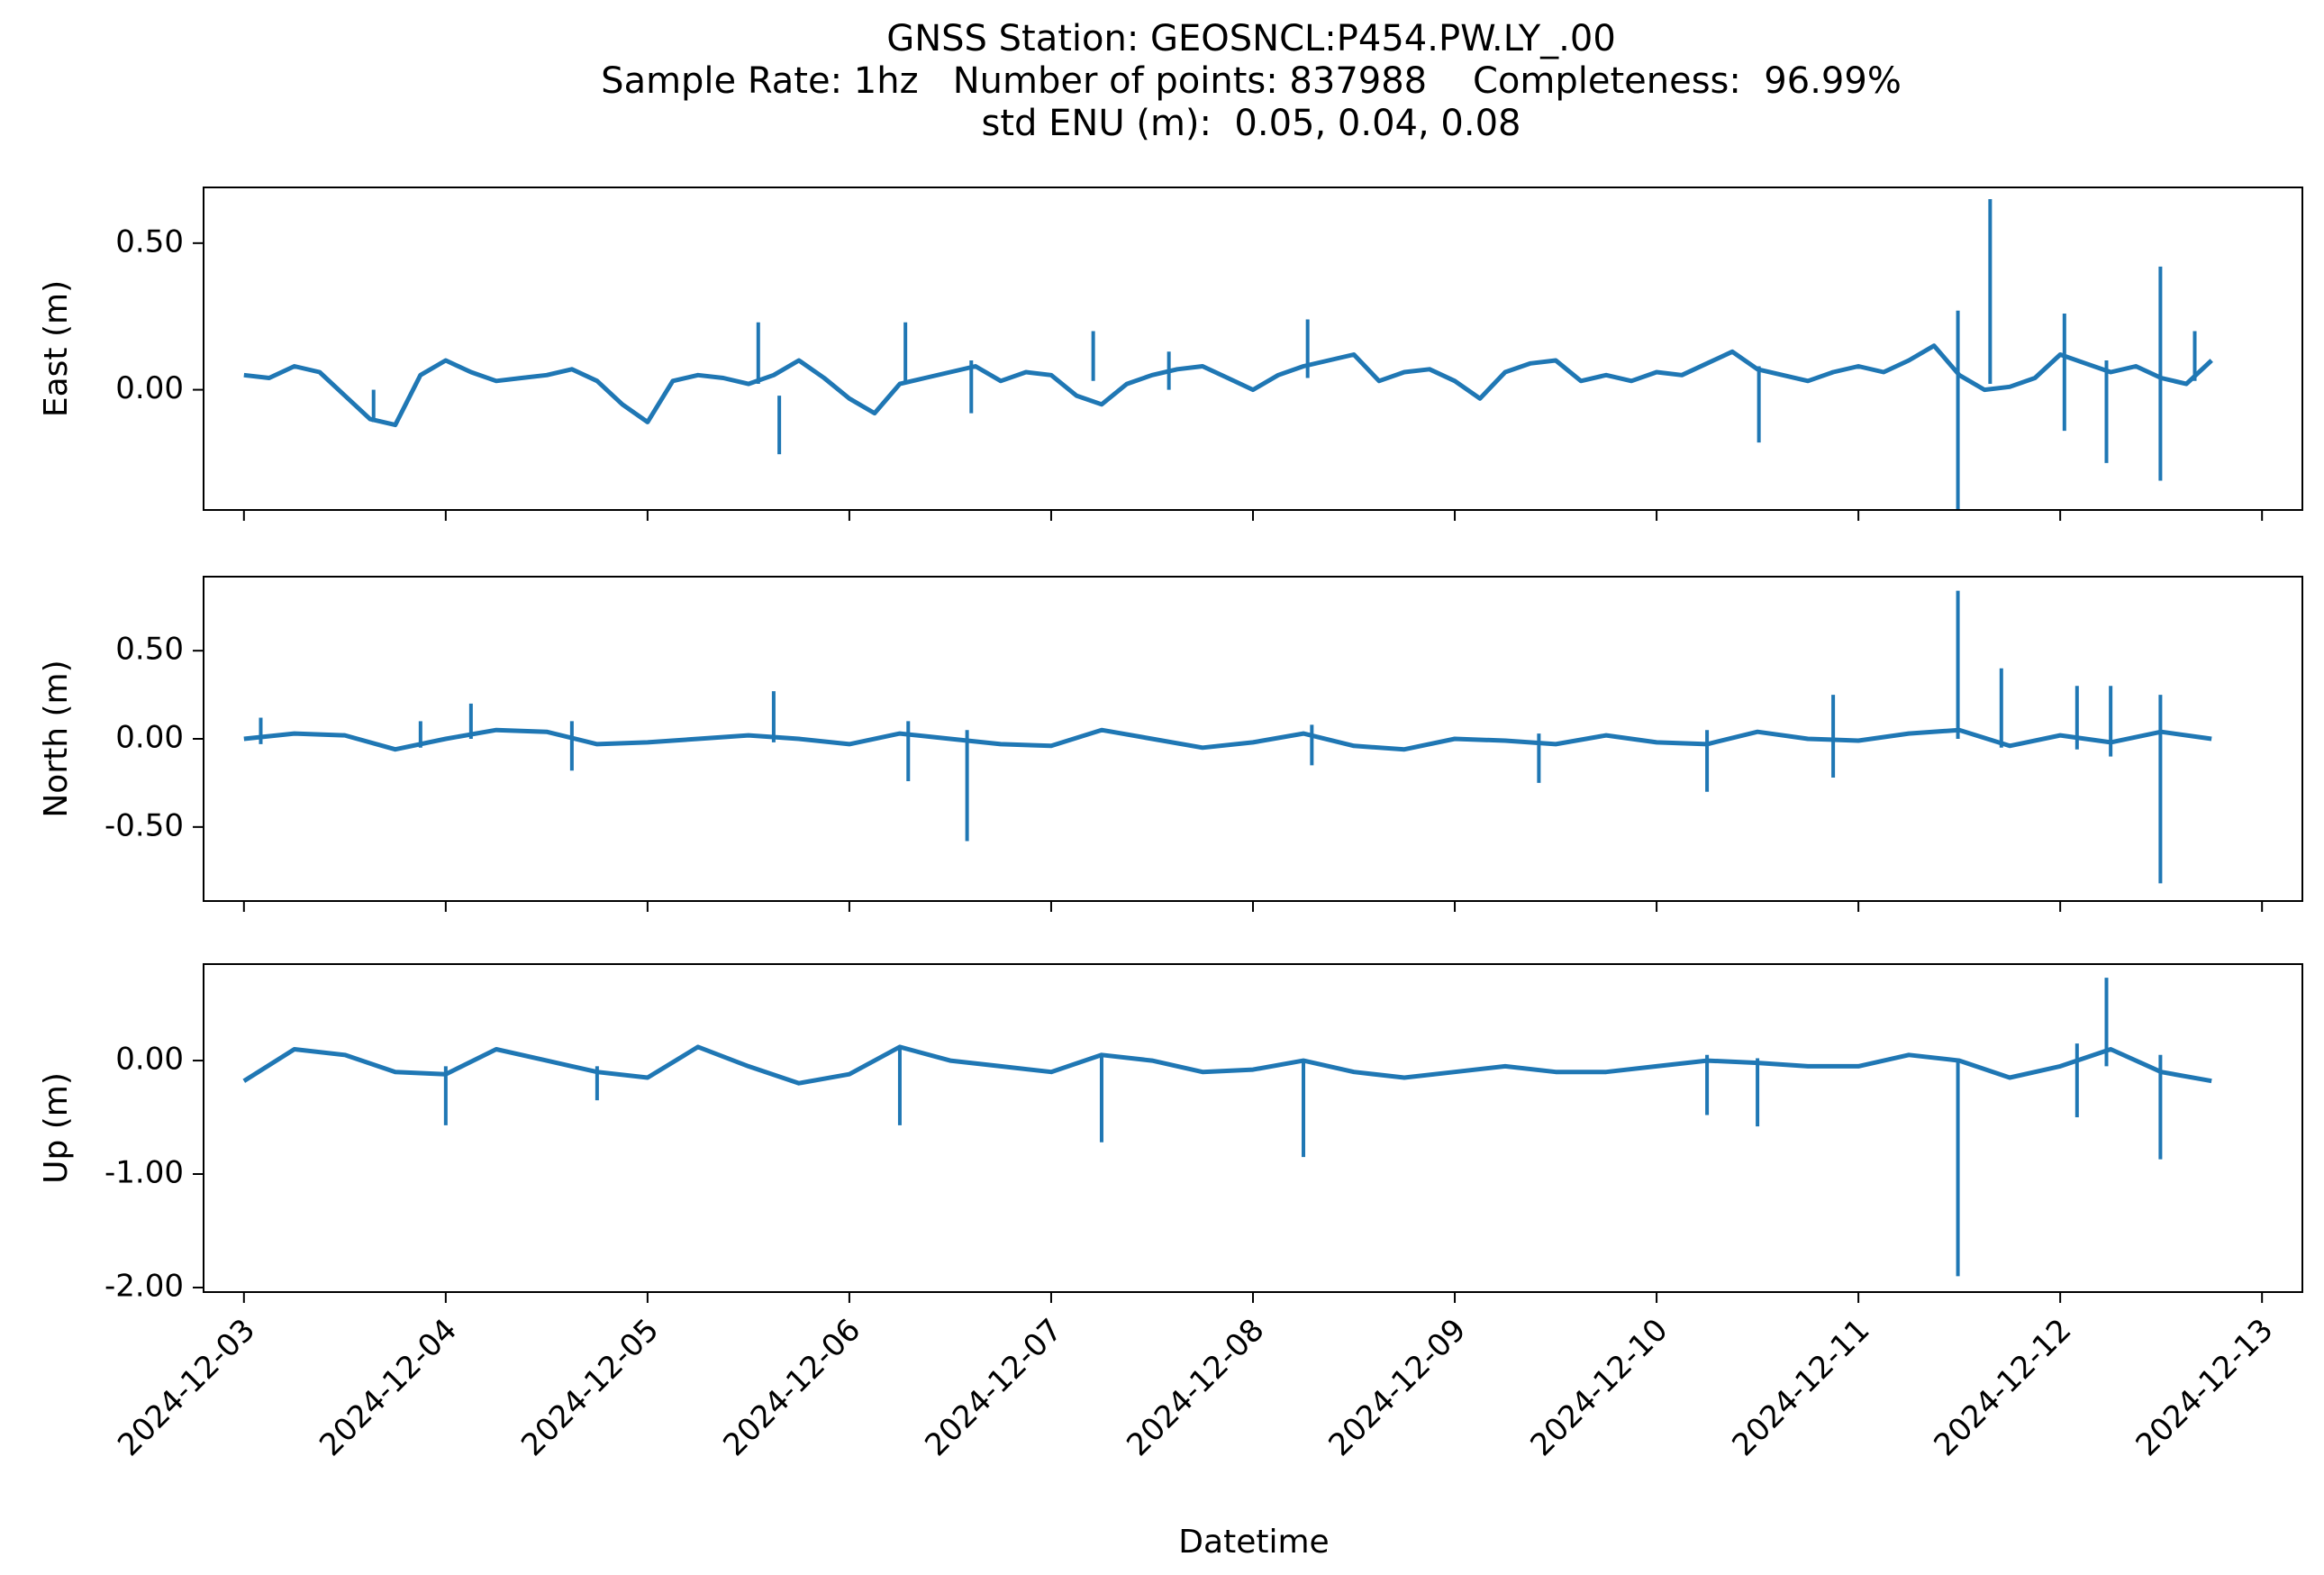  What do you see at coordinates (57, 1128) in the screenshot?
I see `up-y-axis-label: Up (m)` at bounding box center [57, 1128].